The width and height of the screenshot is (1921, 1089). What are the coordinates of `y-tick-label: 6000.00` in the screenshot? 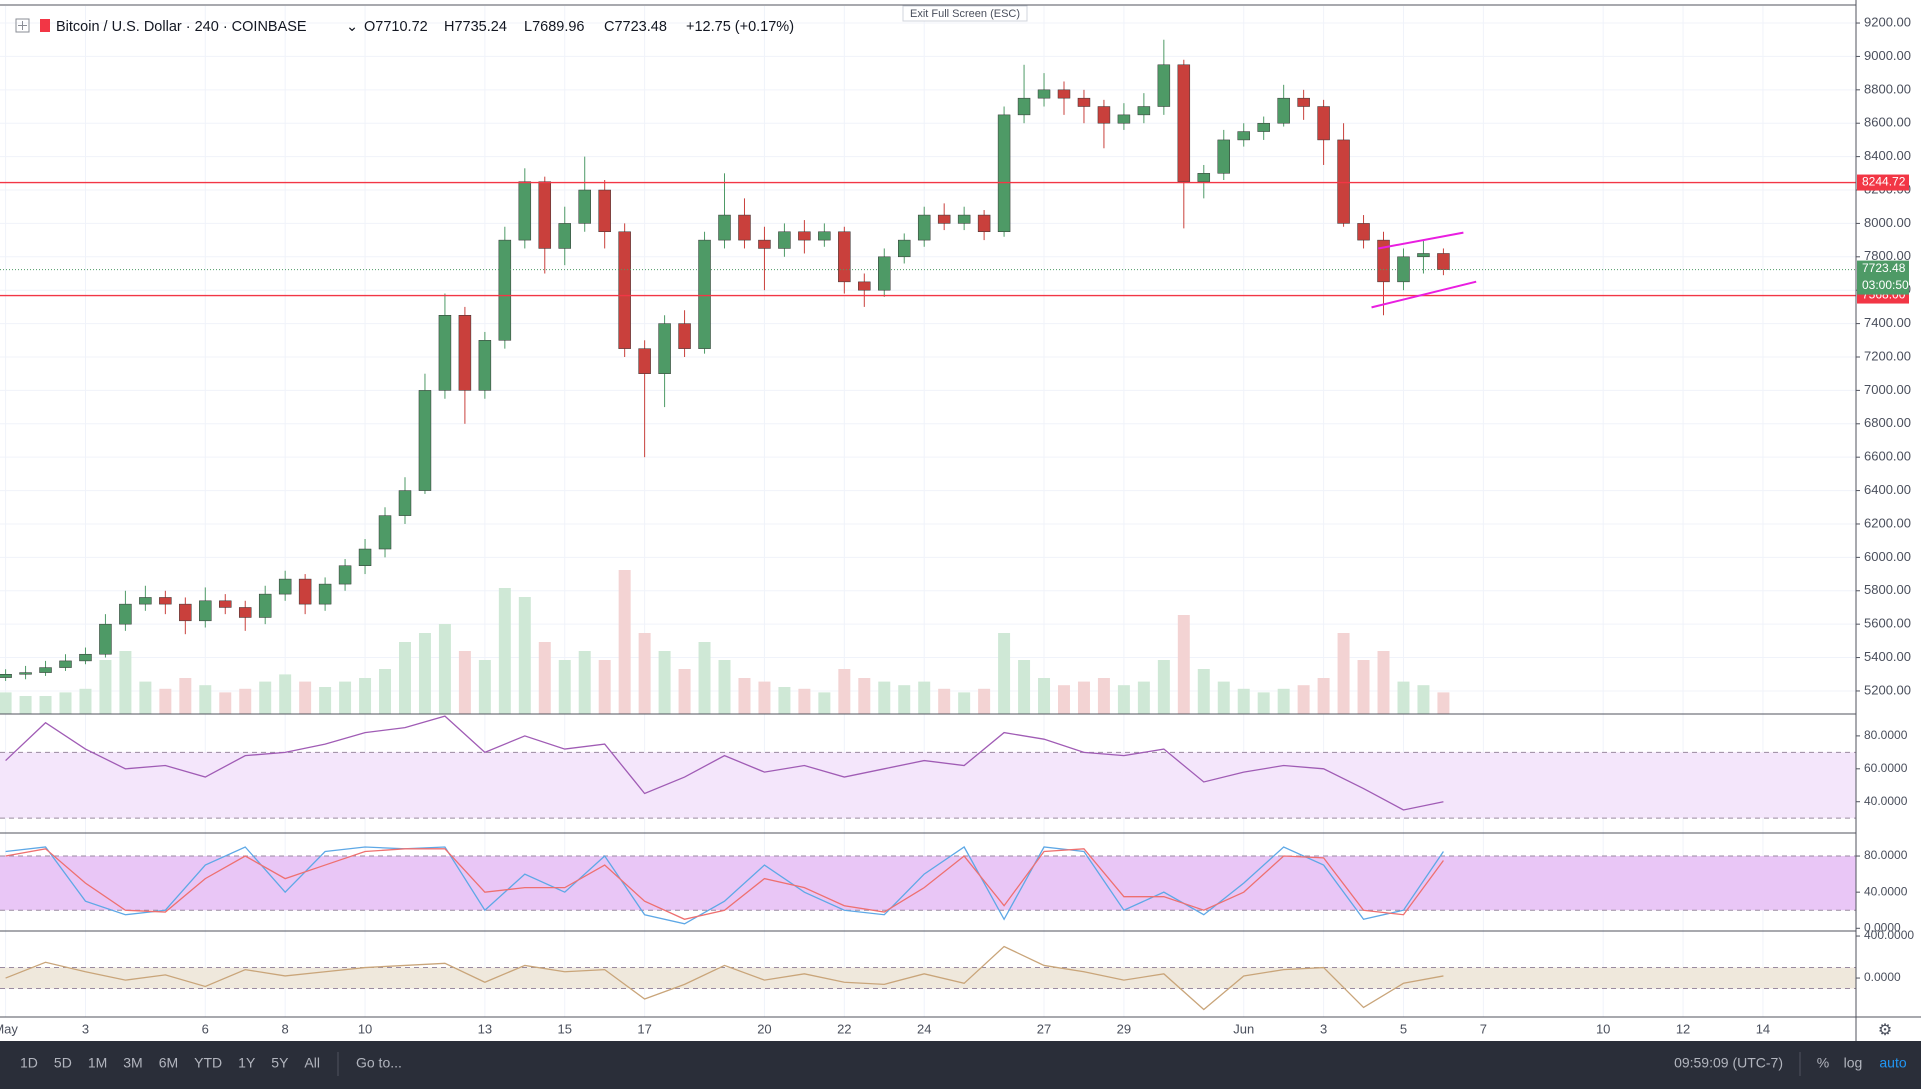 It's located at (1887, 556).